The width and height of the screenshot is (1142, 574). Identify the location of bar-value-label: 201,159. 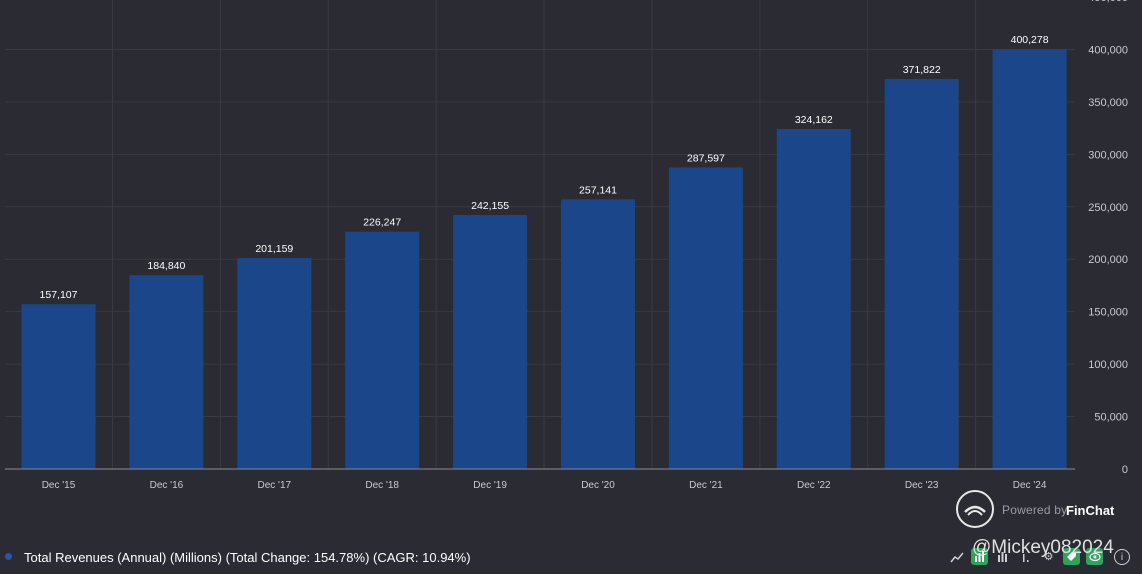
(274, 249).